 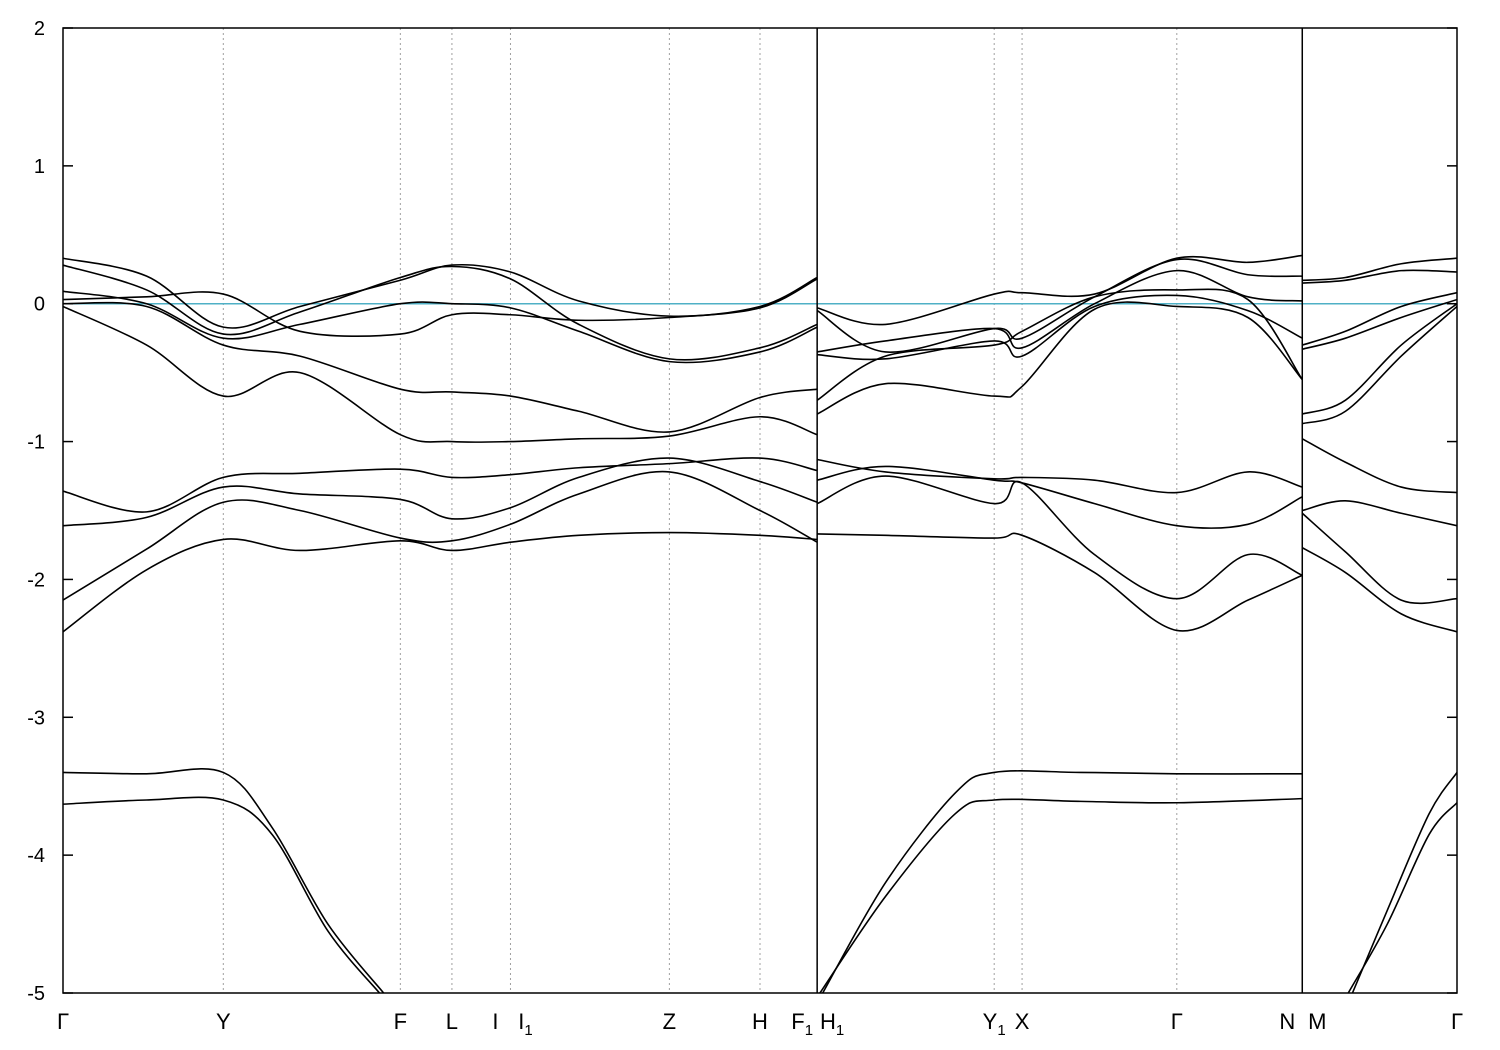 I want to click on kpoint-label: Y, so click(x=223, y=1021).